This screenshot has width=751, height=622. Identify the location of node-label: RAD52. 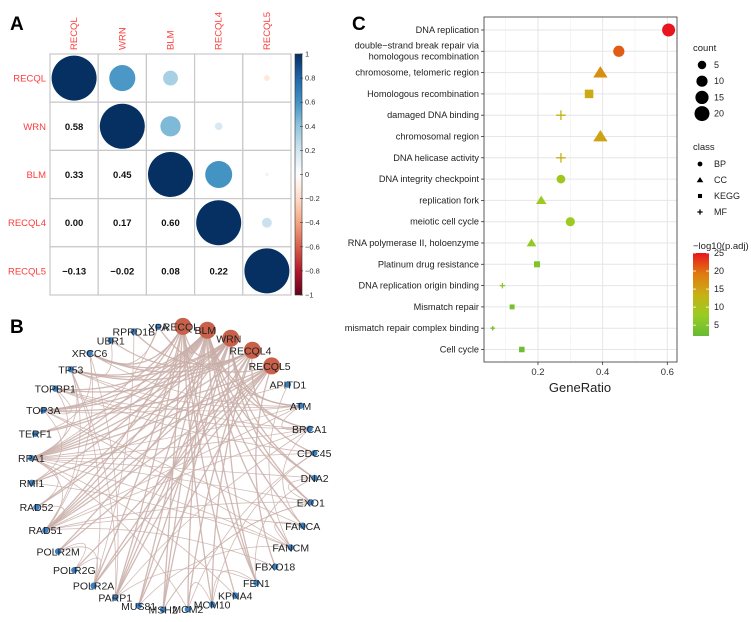
(37, 508).